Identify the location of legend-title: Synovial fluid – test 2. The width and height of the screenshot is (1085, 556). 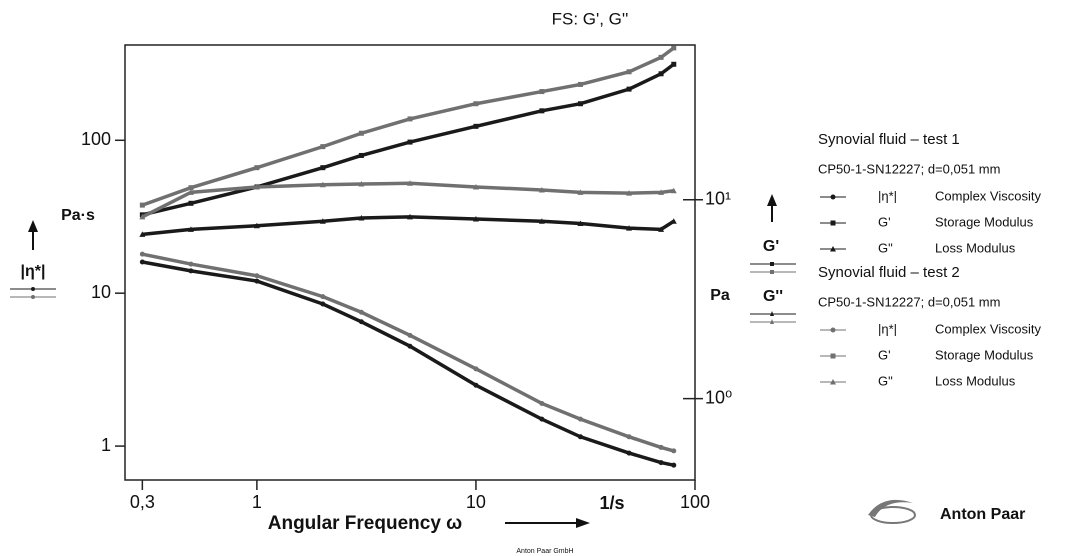
(889, 272).